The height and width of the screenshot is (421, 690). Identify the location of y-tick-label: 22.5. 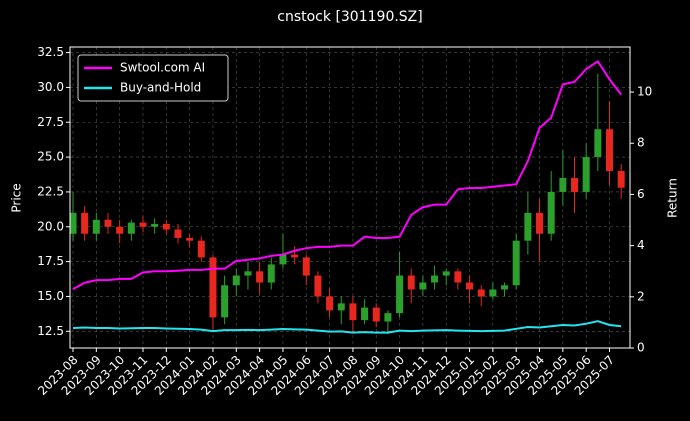
(50, 191).